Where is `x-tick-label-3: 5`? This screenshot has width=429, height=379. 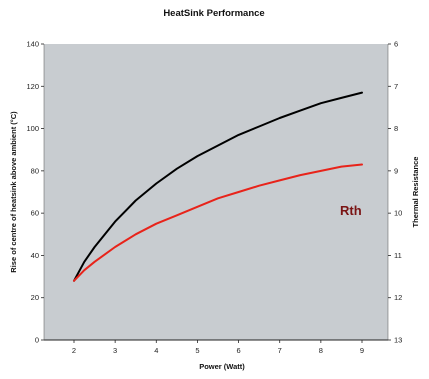 x-tick-label-3: 5 is located at coordinates (197, 350).